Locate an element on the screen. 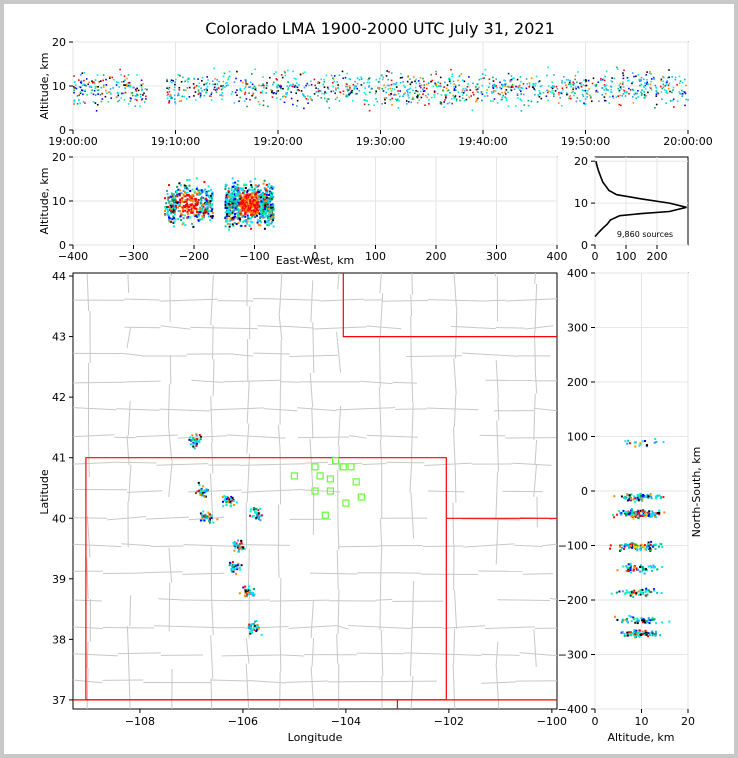 The height and width of the screenshot is (758, 738). source-count-label: 9,860 sources is located at coordinates (645, 234).